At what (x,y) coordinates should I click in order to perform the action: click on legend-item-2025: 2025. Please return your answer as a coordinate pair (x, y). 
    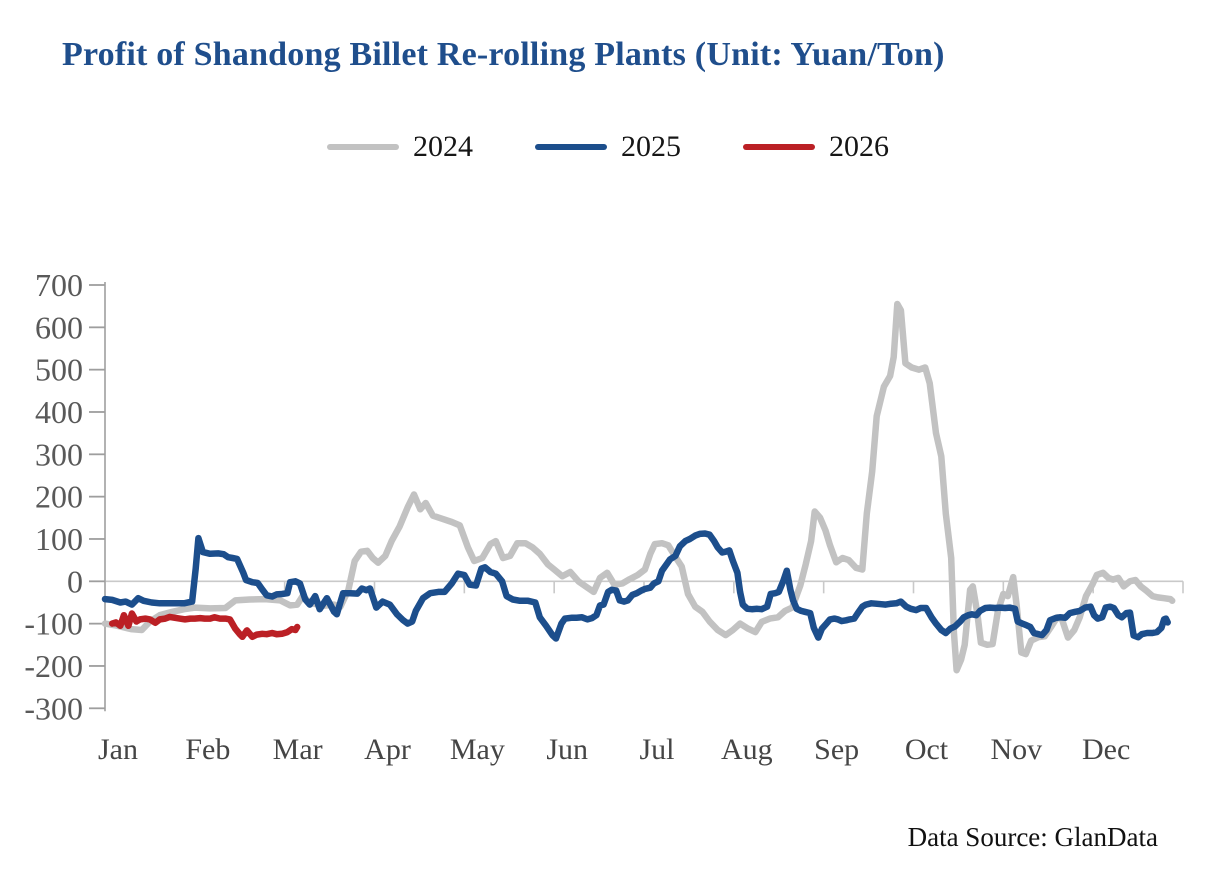
    Looking at the image, I should click on (608, 147).